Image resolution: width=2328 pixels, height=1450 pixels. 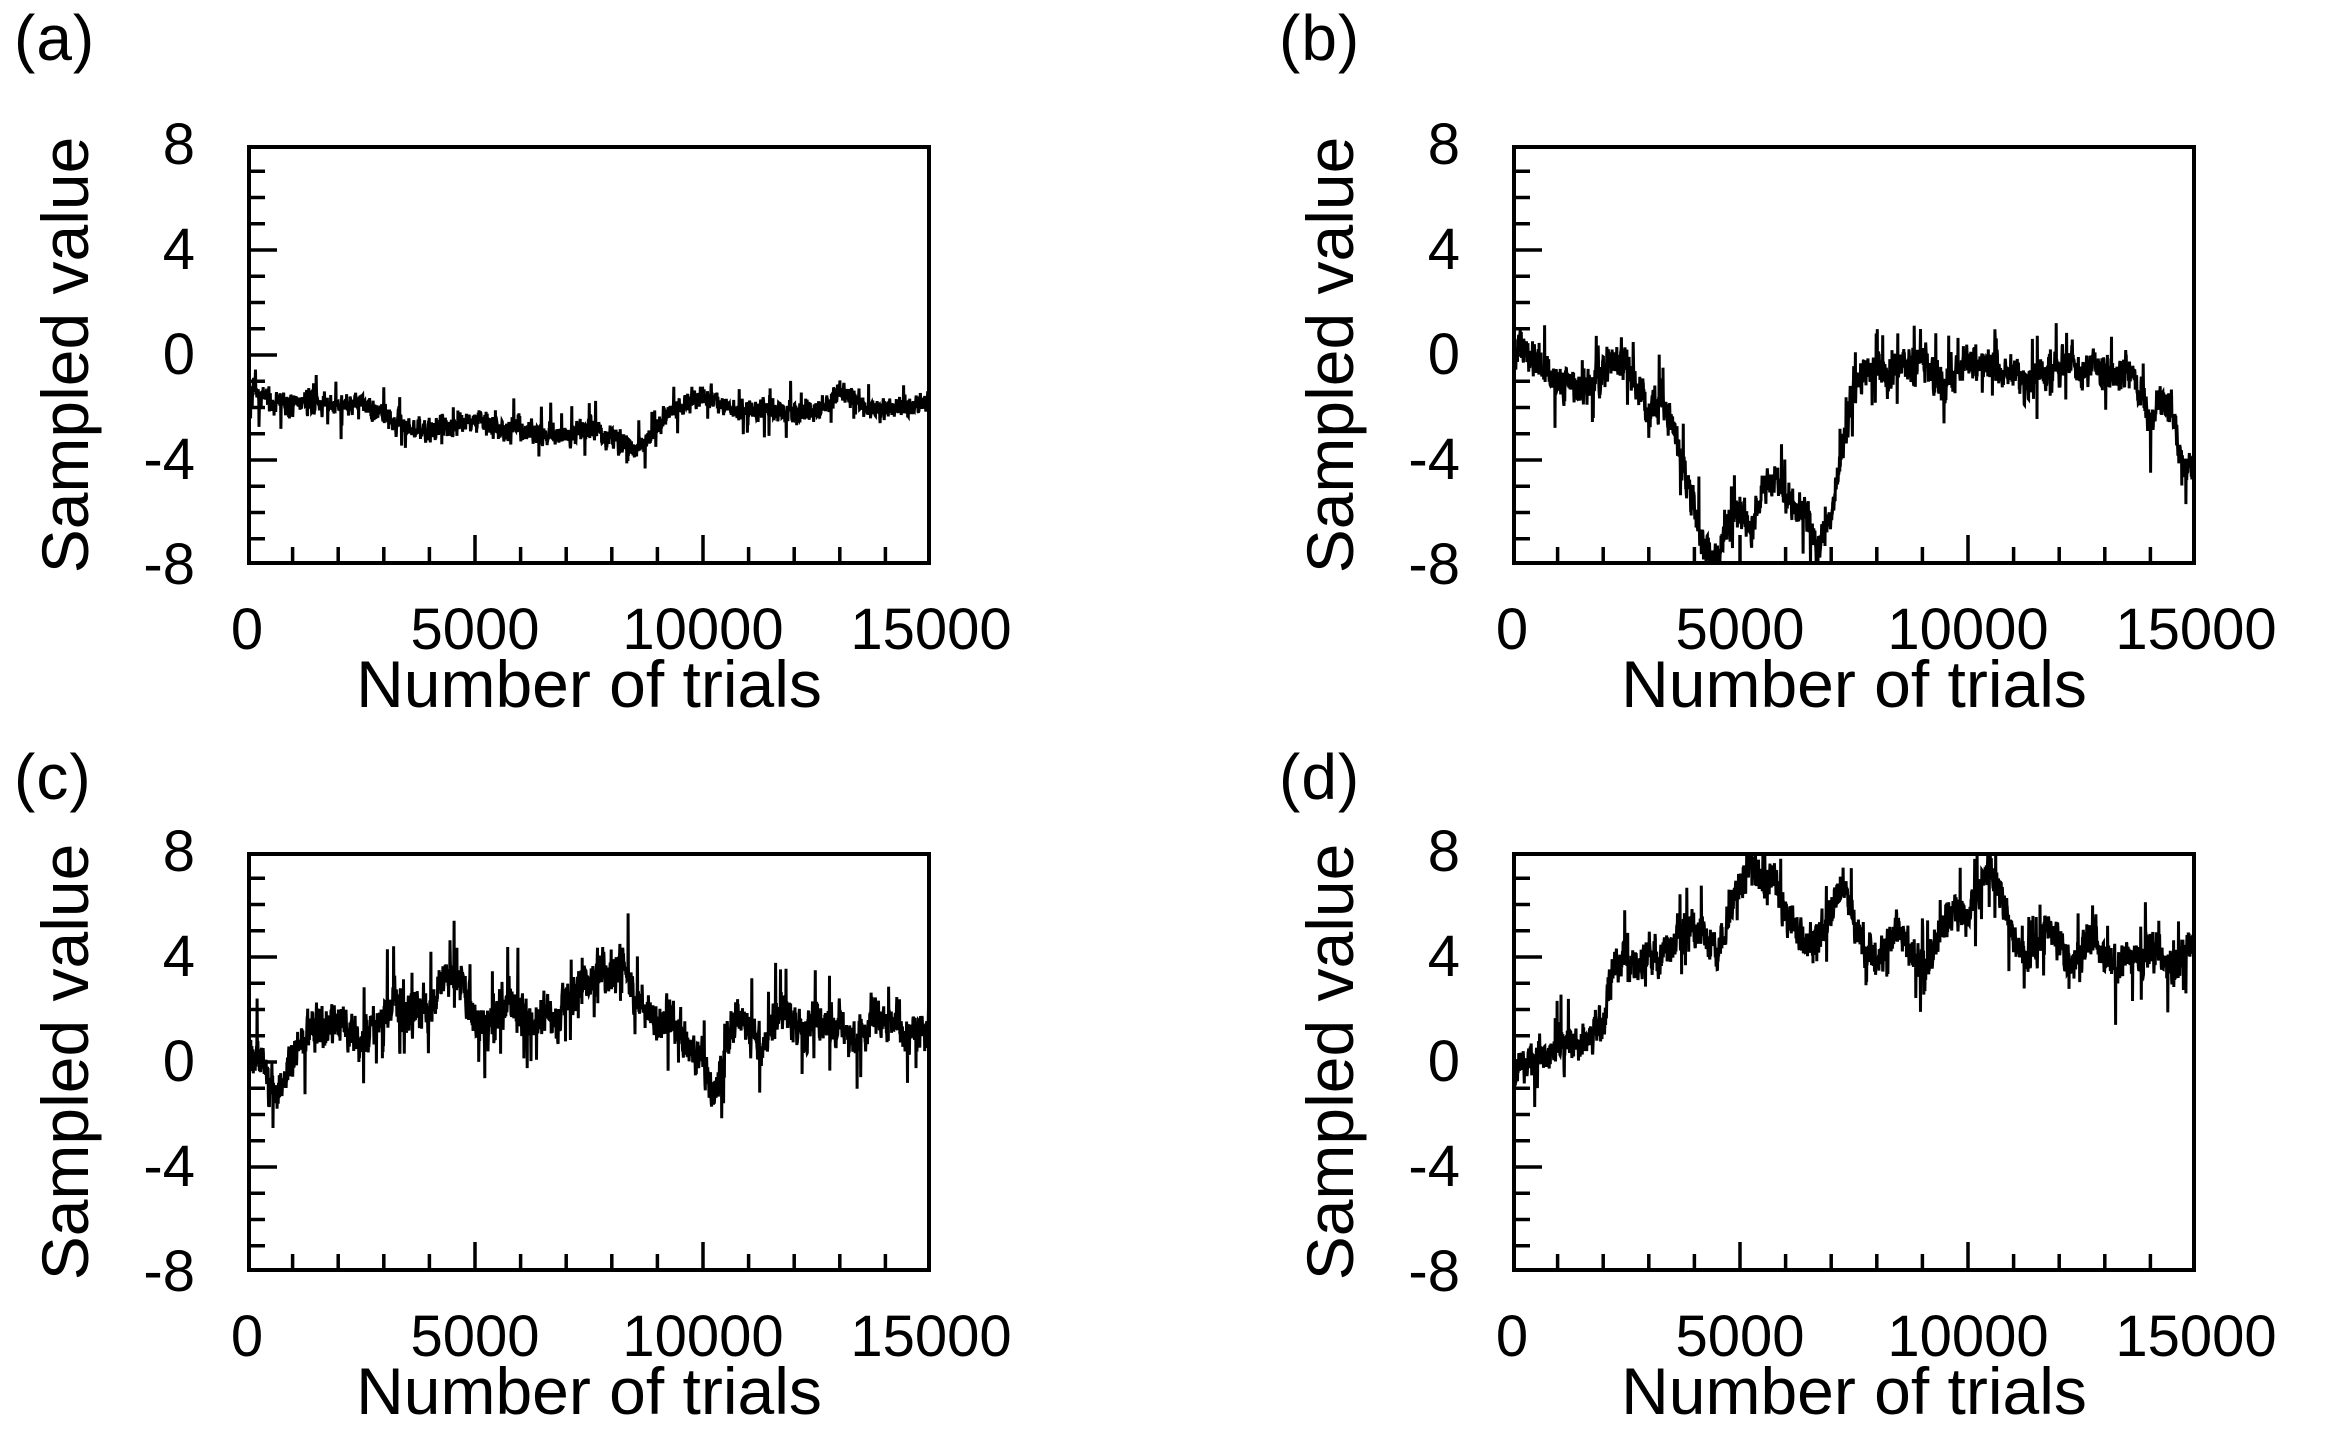 What do you see at coordinates (589, 1062) in the screenshot?
I see `plot-area-c` at bounding box center [589, 1062].